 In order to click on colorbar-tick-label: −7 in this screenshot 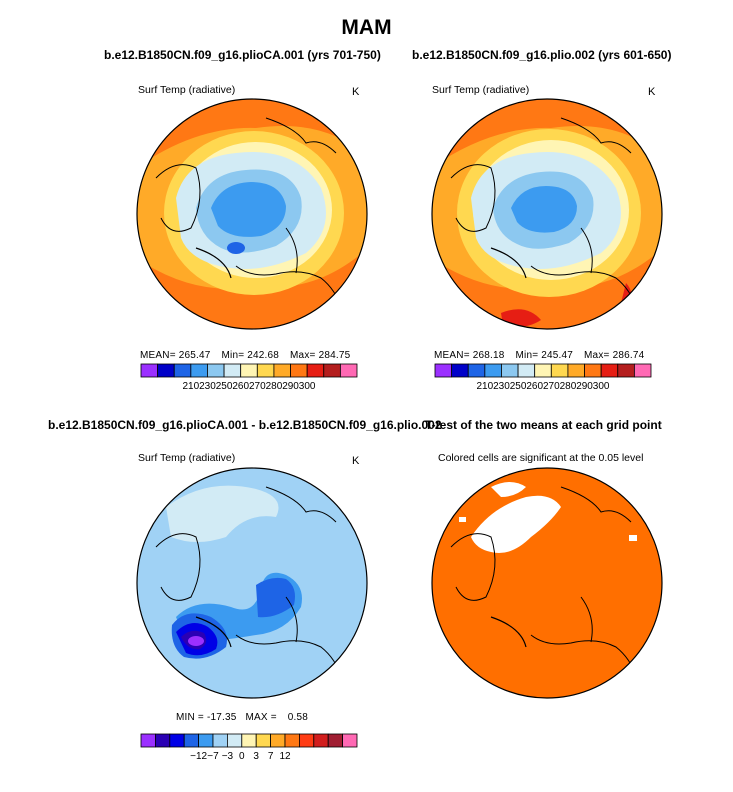, I will do `click(213, 756)`.